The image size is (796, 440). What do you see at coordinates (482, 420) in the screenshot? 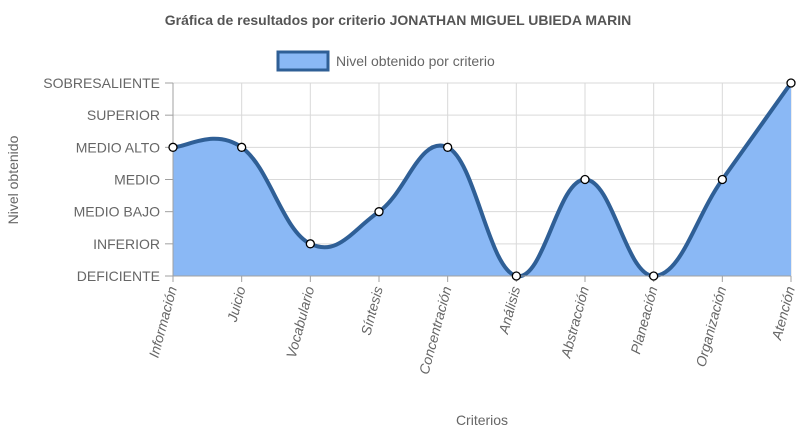
I see `x-axis-label: Criterios` at bounding box center [482, 420].